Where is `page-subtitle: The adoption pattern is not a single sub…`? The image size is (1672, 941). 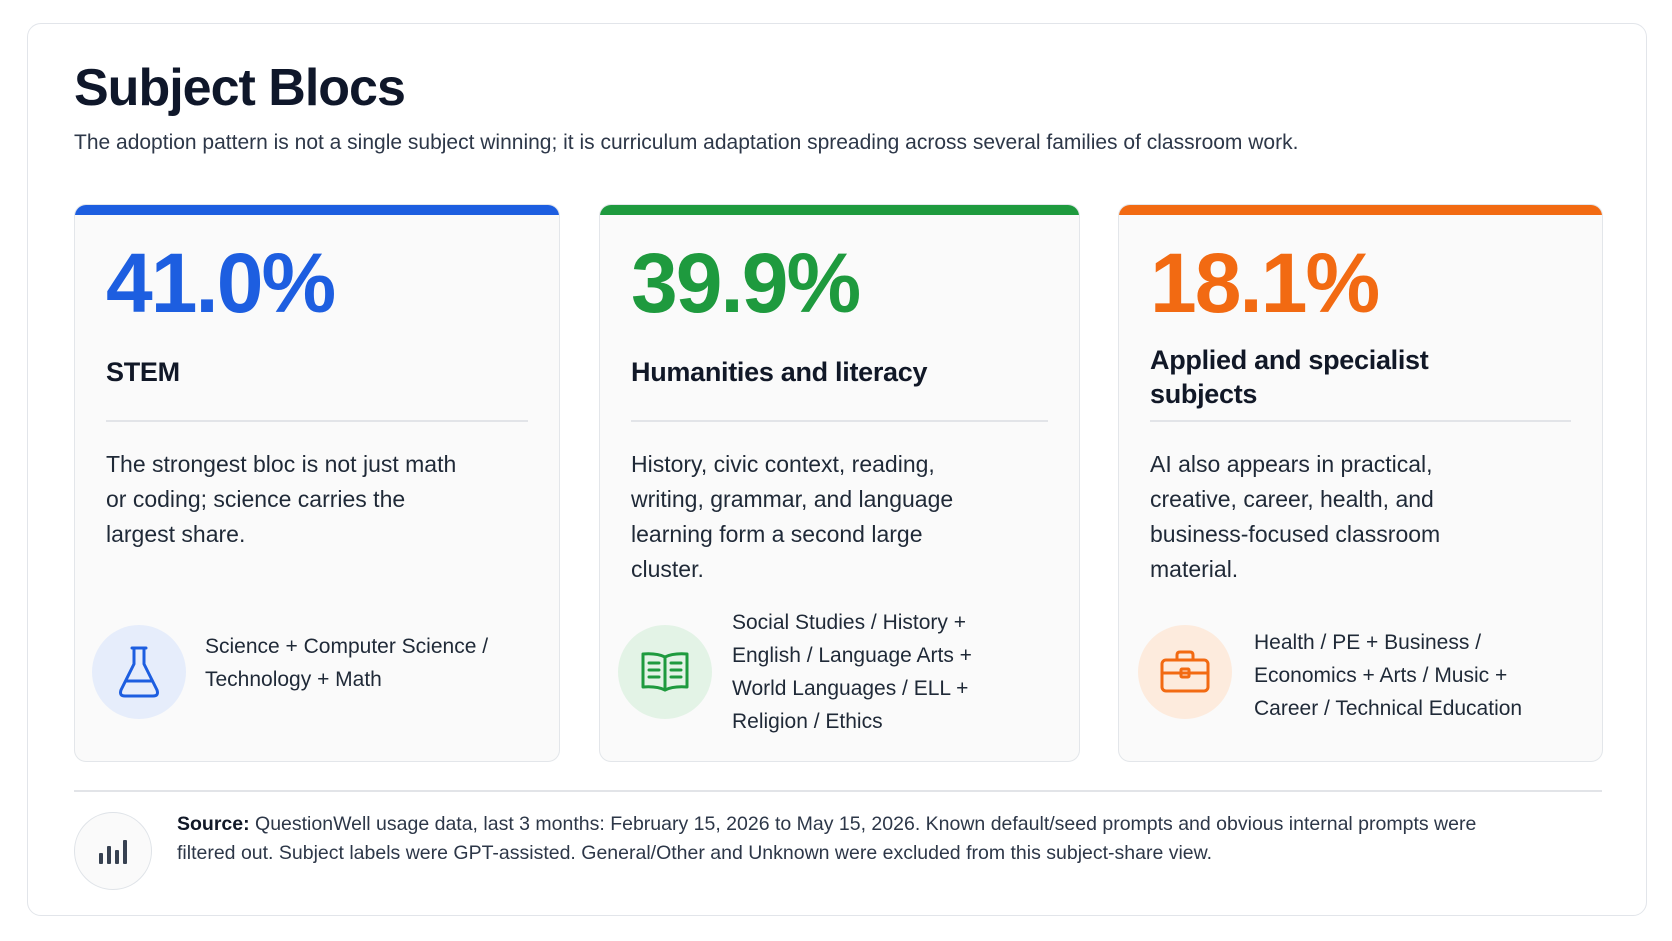
page-subtitle: The adoption pattern is not a single sub… is located at coordinates (686, 142).